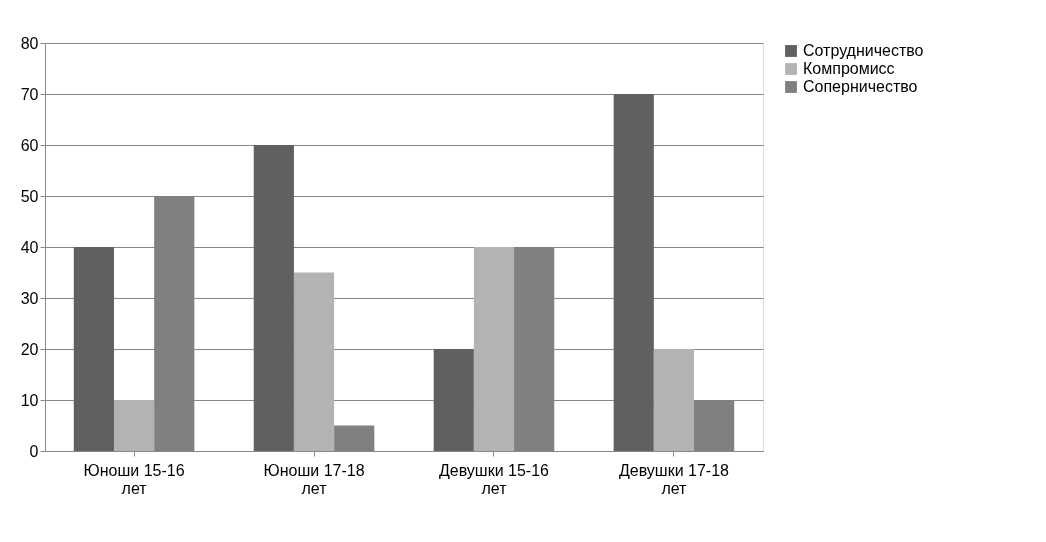  Describe the element at coordinates (863, 50) in the screenshot. I see `legend-label: Сотрудничество` at that location.